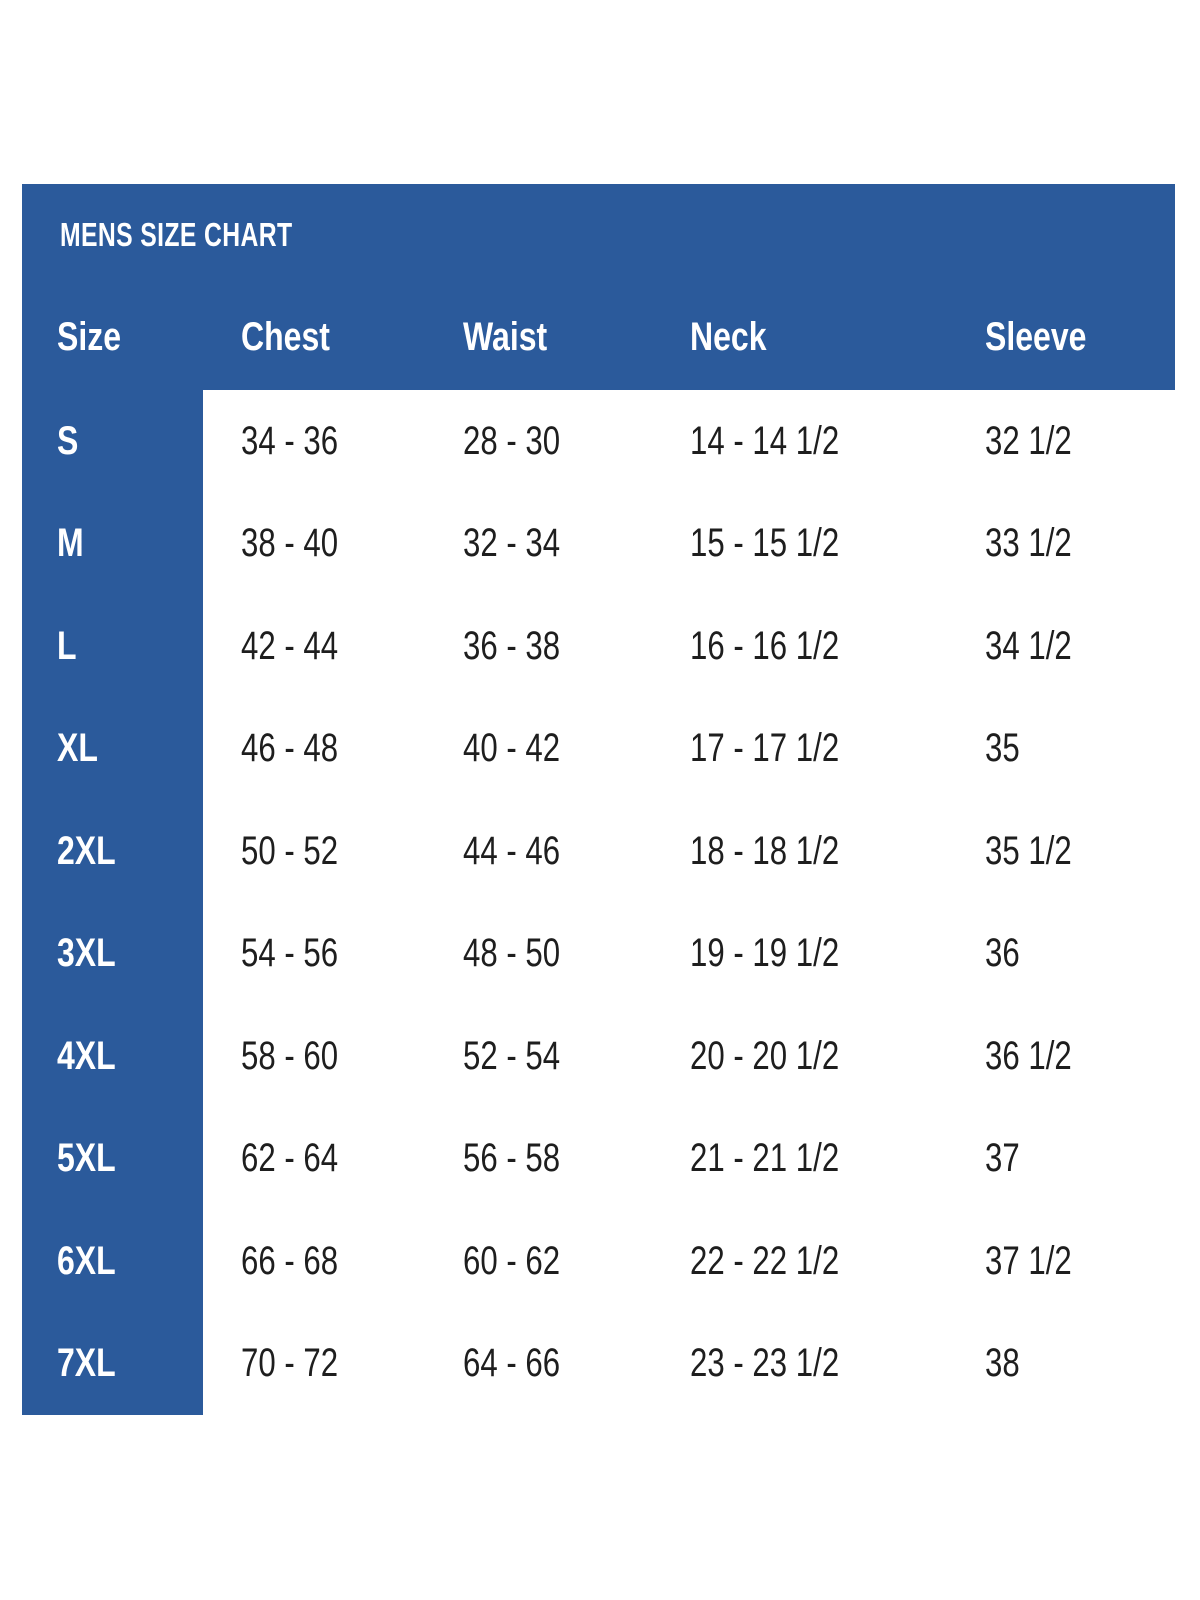 Image resolution: width=1200 pixels, height=1600 pixels. I want to click on column-header-neck: Neck, so click(728, 336).